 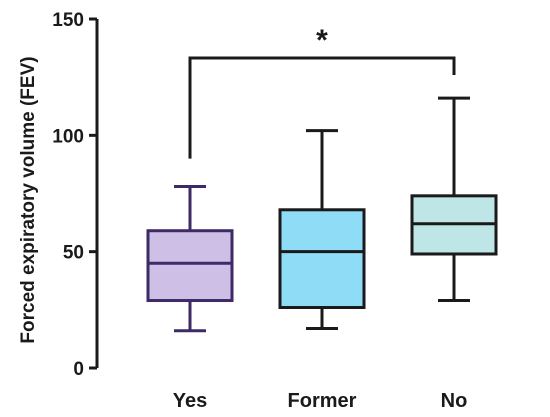 What do you see at coordinates (68, 20) in the screenshot?
I see `y-tick-label: 150` at bounding box center [68, 20].